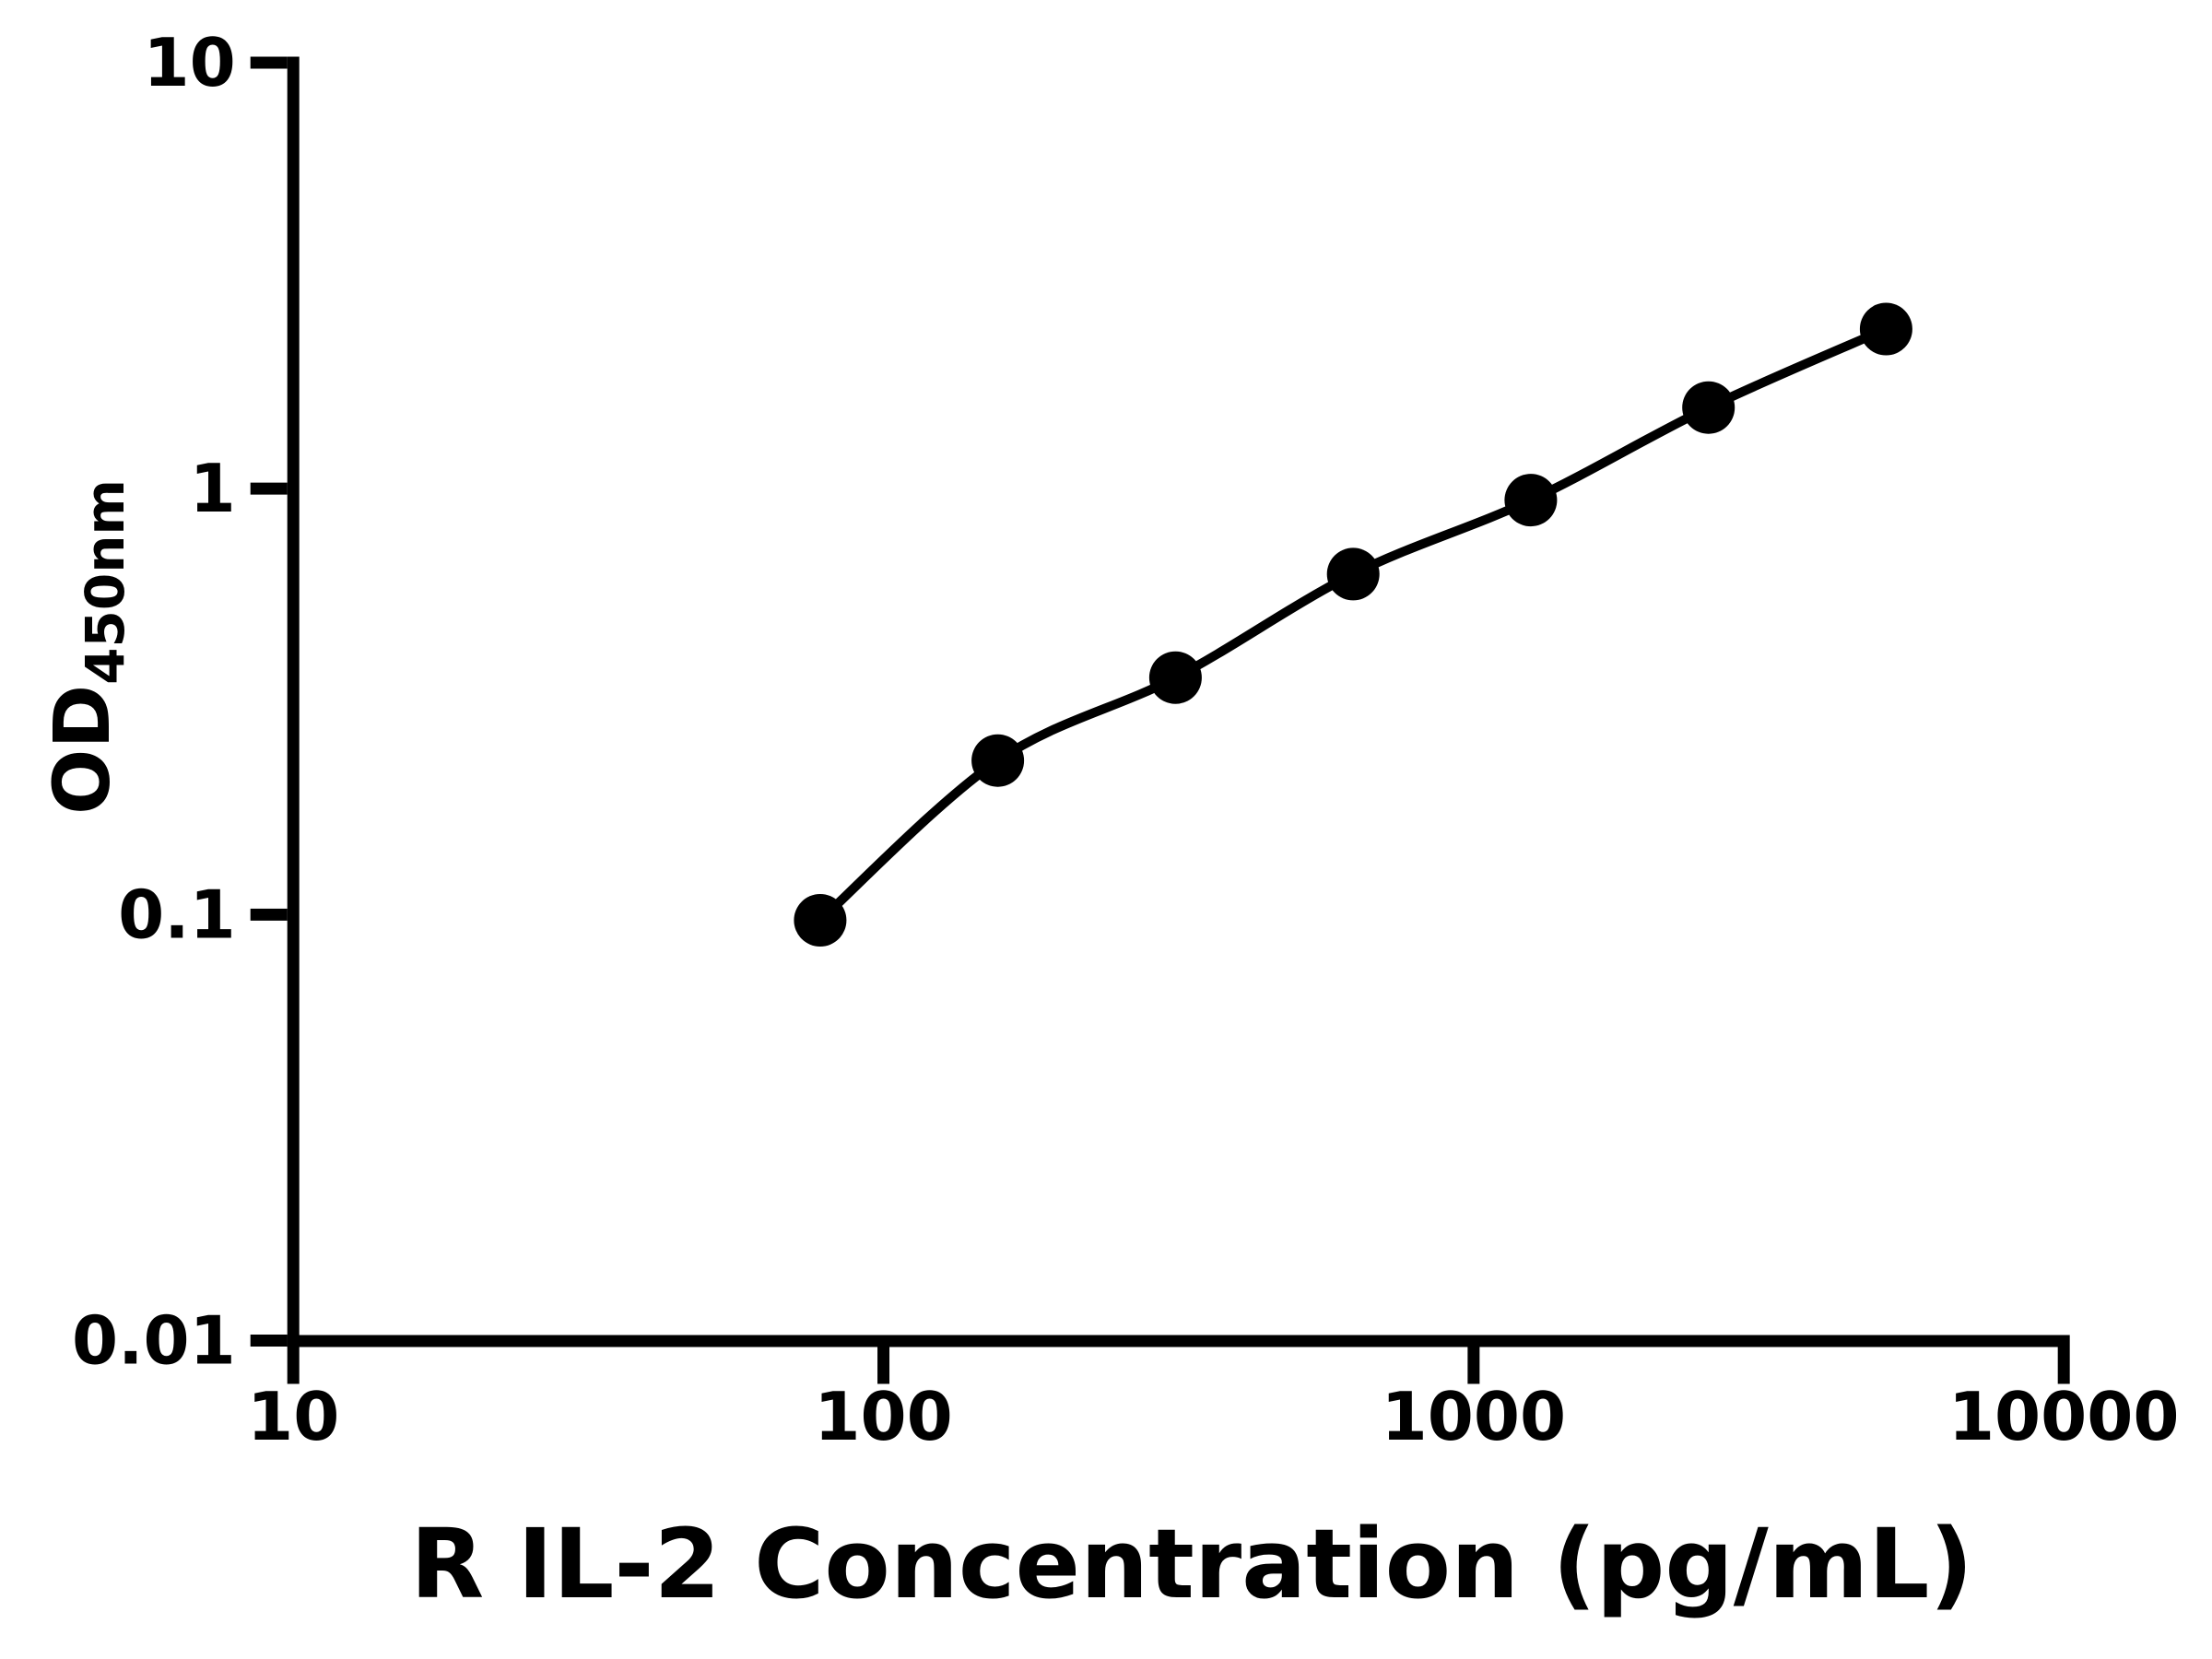 The width and height of the screenshot is (2212, 1659). What do you see at coordinates (82, 750) in the screenshot?
I see `y-axis-title-main: OD` at bounding box center [82, 750].